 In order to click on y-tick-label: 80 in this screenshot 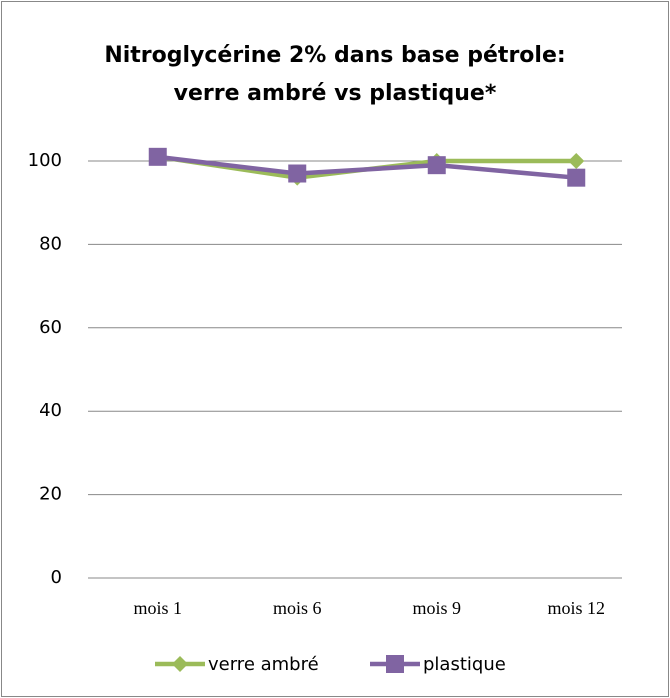, I will do `click(50, 243)`.